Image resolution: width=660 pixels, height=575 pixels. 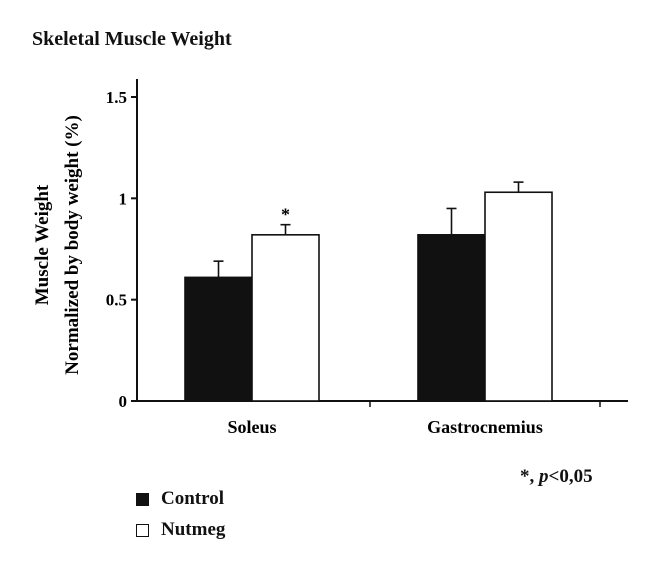 I want to click on legend-swatch-nutmeg, so click(x=142, y=530).